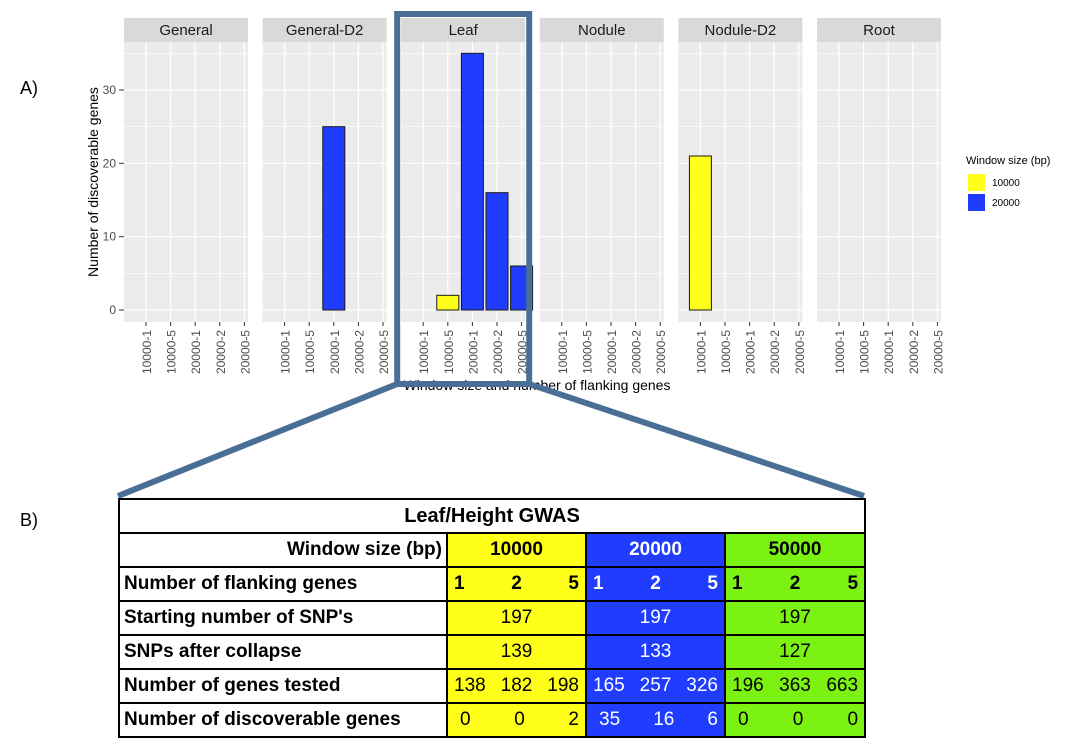 The height and width of the screenshot is (747, 1075). What do you see at coordinates (879, 182) in the screenshot?
I see `facet-panel-root` at bounding box center [879, 182].